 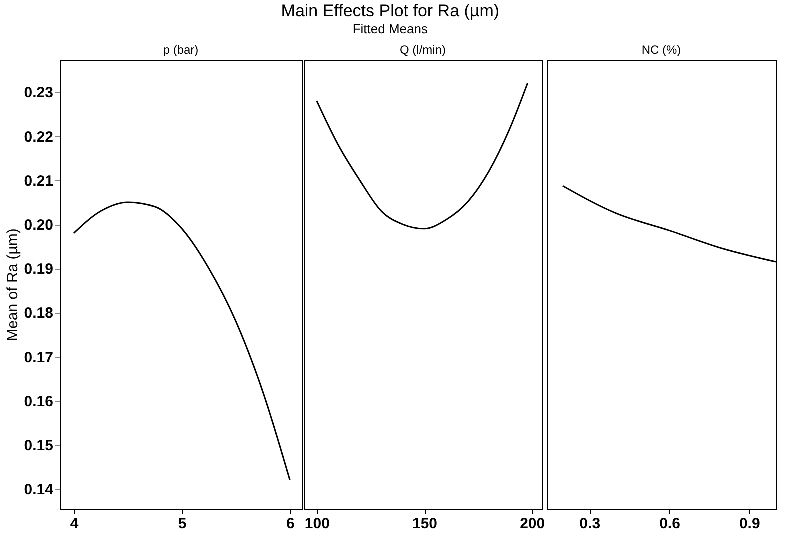 What do you see at coordinates (75, 524) in the screenshot?
I see `x-tick-label: 4` at bounding box center [75, 524].